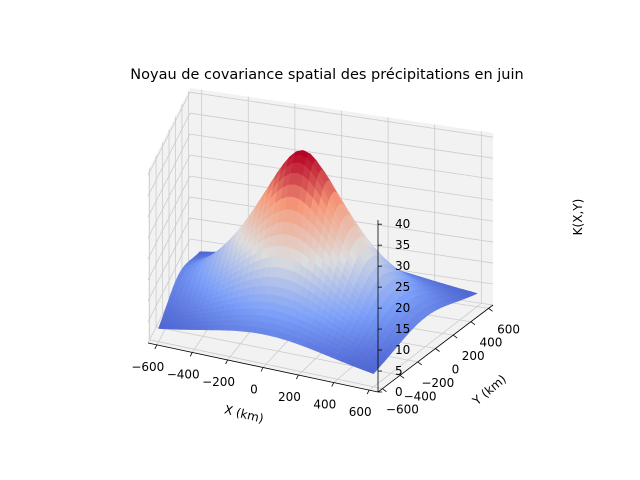 The image size is (640, 480). What do you see at coordinates (402, 224) in the screenshot?
I see `z-tick-label: 40` at bounding box center [402, 224].